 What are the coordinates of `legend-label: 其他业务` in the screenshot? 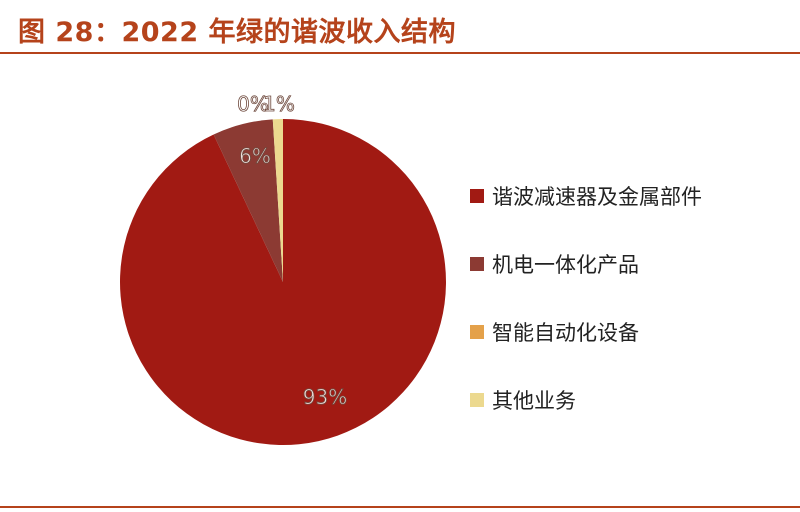 It's located at (534, 401).